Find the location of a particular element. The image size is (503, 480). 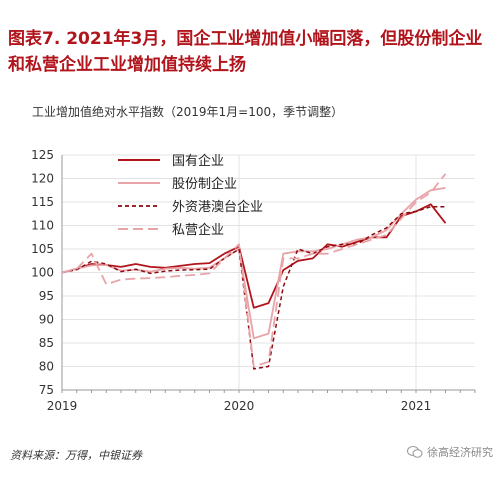

chart-subtitle: 工业增加值绝对水平指数（2019年1月=100，季节调整） is located at coordinates (188, 112).